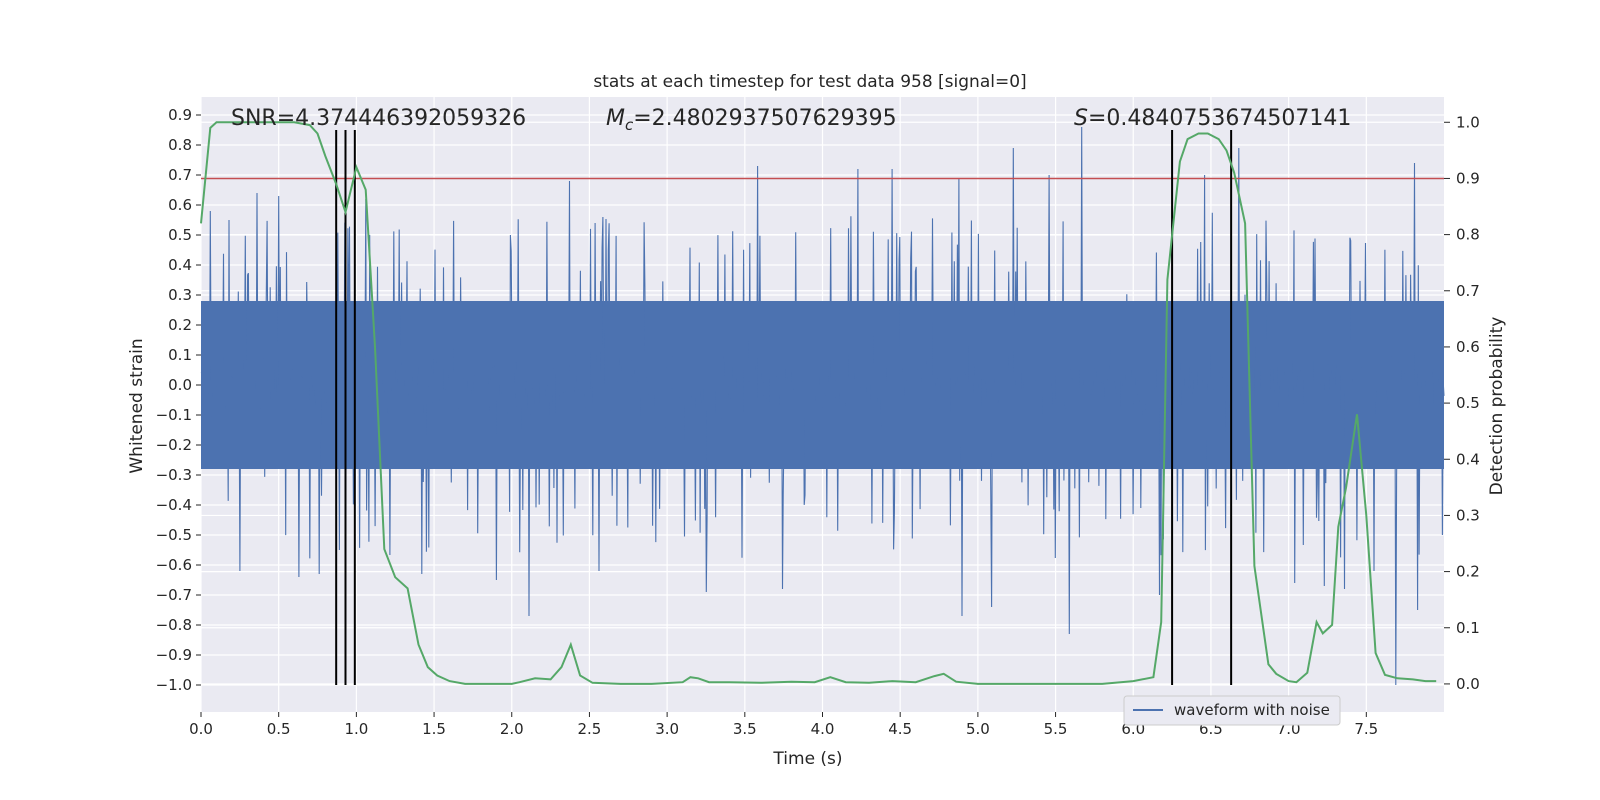 Image resolution: width=1600 pixels, height=800 pixels. What do you see at coordinates (378, 118) in the screenshot?
I see `snr-annotation: SNR=4.374446392059326` at bounding box center [378, 118].